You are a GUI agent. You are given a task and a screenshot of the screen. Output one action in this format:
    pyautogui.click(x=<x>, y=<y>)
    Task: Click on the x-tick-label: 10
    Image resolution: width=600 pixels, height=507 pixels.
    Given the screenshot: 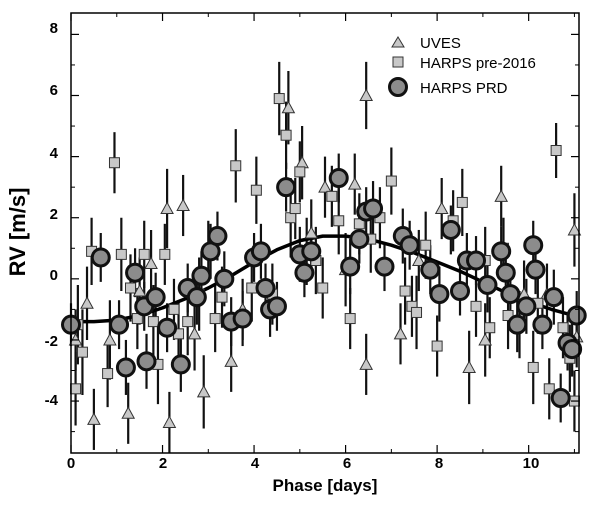 What is the action you would take?
    pyautogui.click(x=531, y=463)
    